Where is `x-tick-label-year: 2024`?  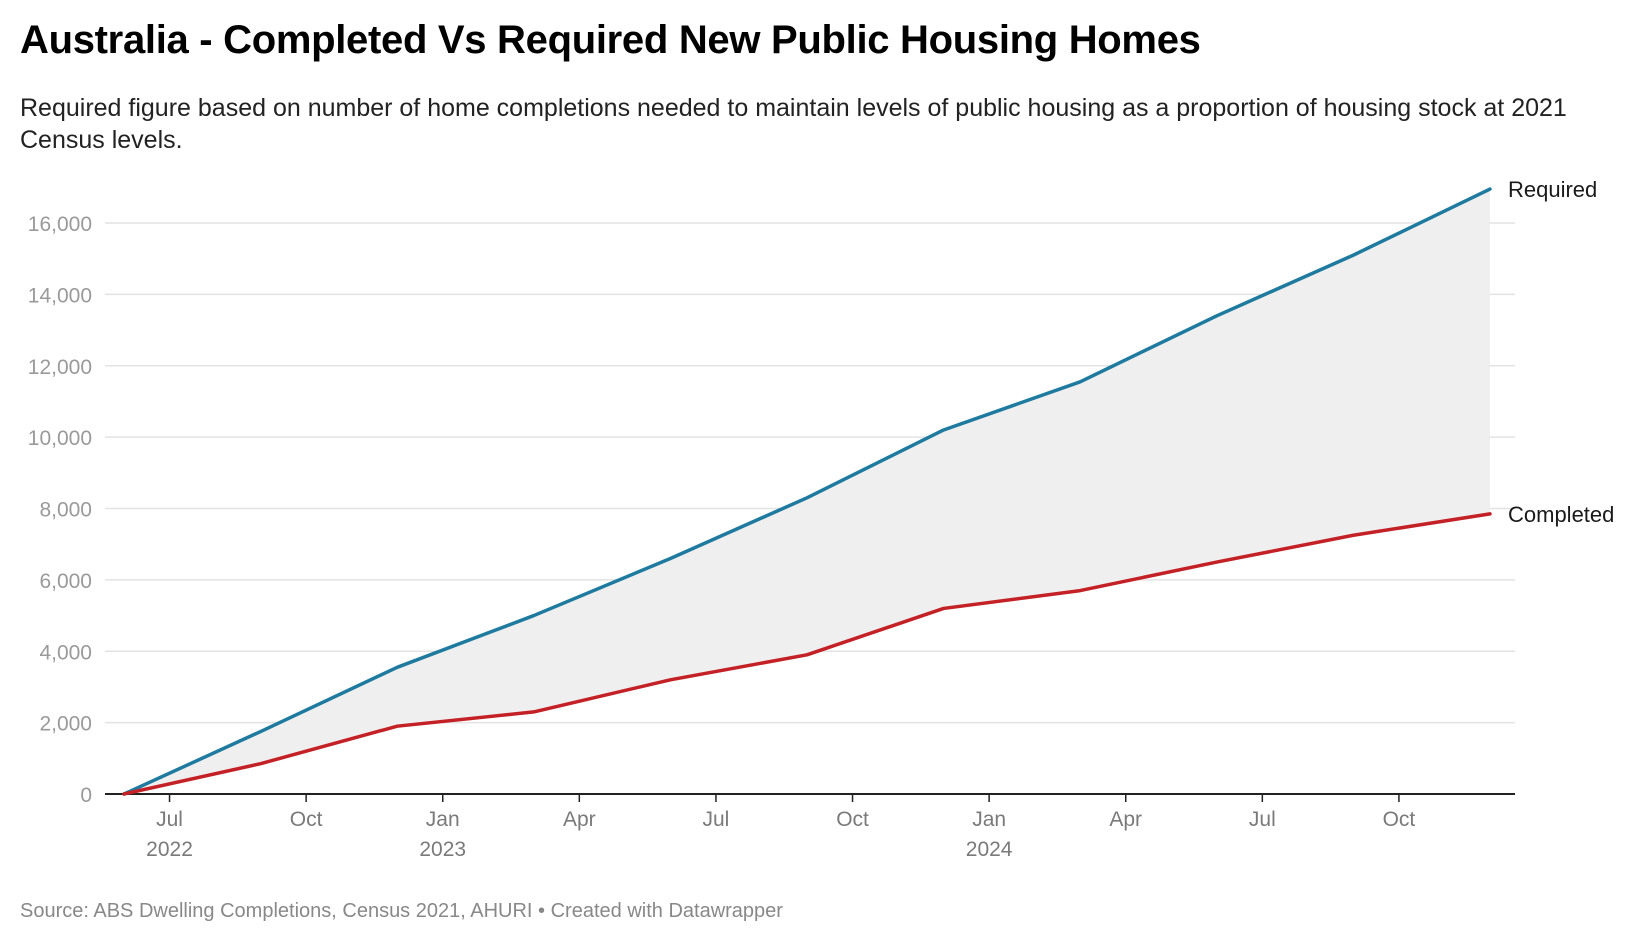
x-tick-label-year: 2024 is located at coordinates (989, 849).